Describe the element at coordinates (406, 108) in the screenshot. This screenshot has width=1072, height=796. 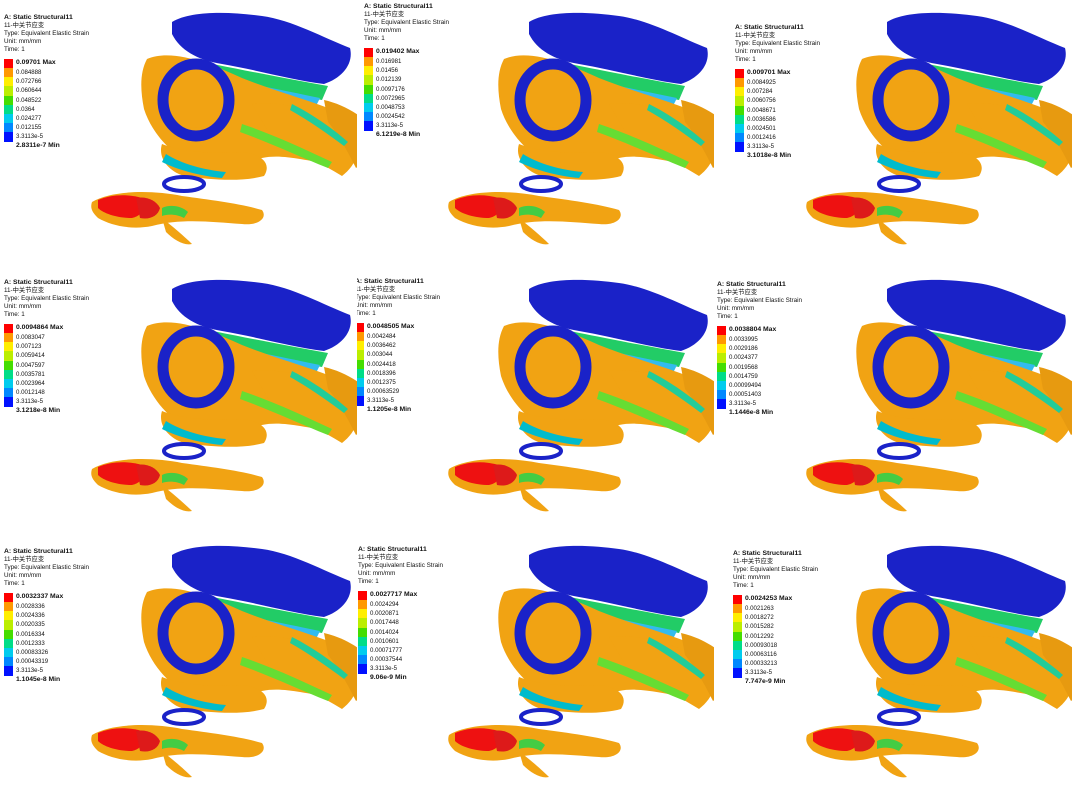
I see `legend-row: 0.0048753` at that location.